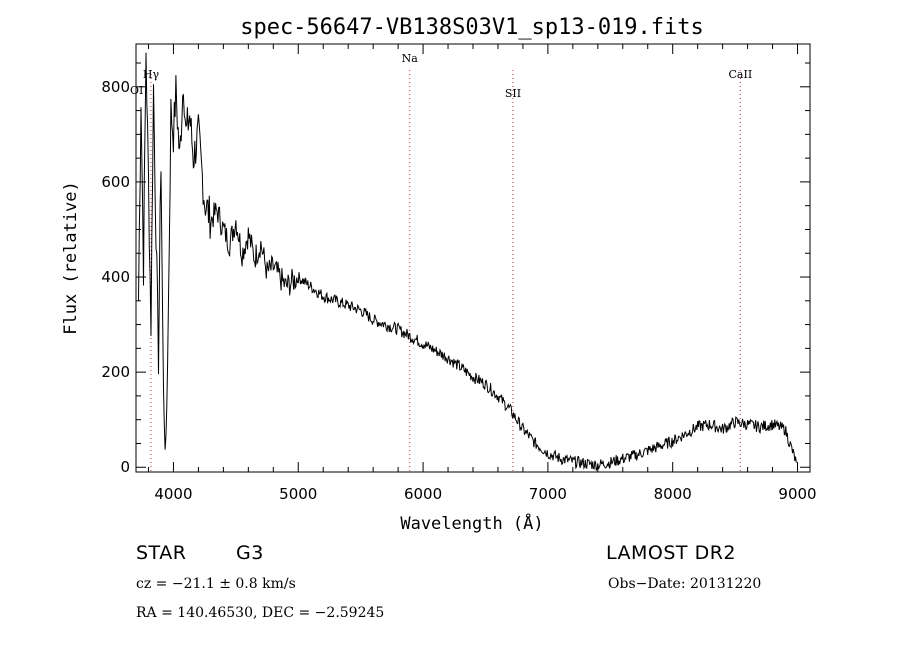 The height and width of the screenshot is (650, 900). What do you see at coordinates (115, 372) in the screenshot?
I see `y-tick-label: 200` at bounding box center [115, 372].